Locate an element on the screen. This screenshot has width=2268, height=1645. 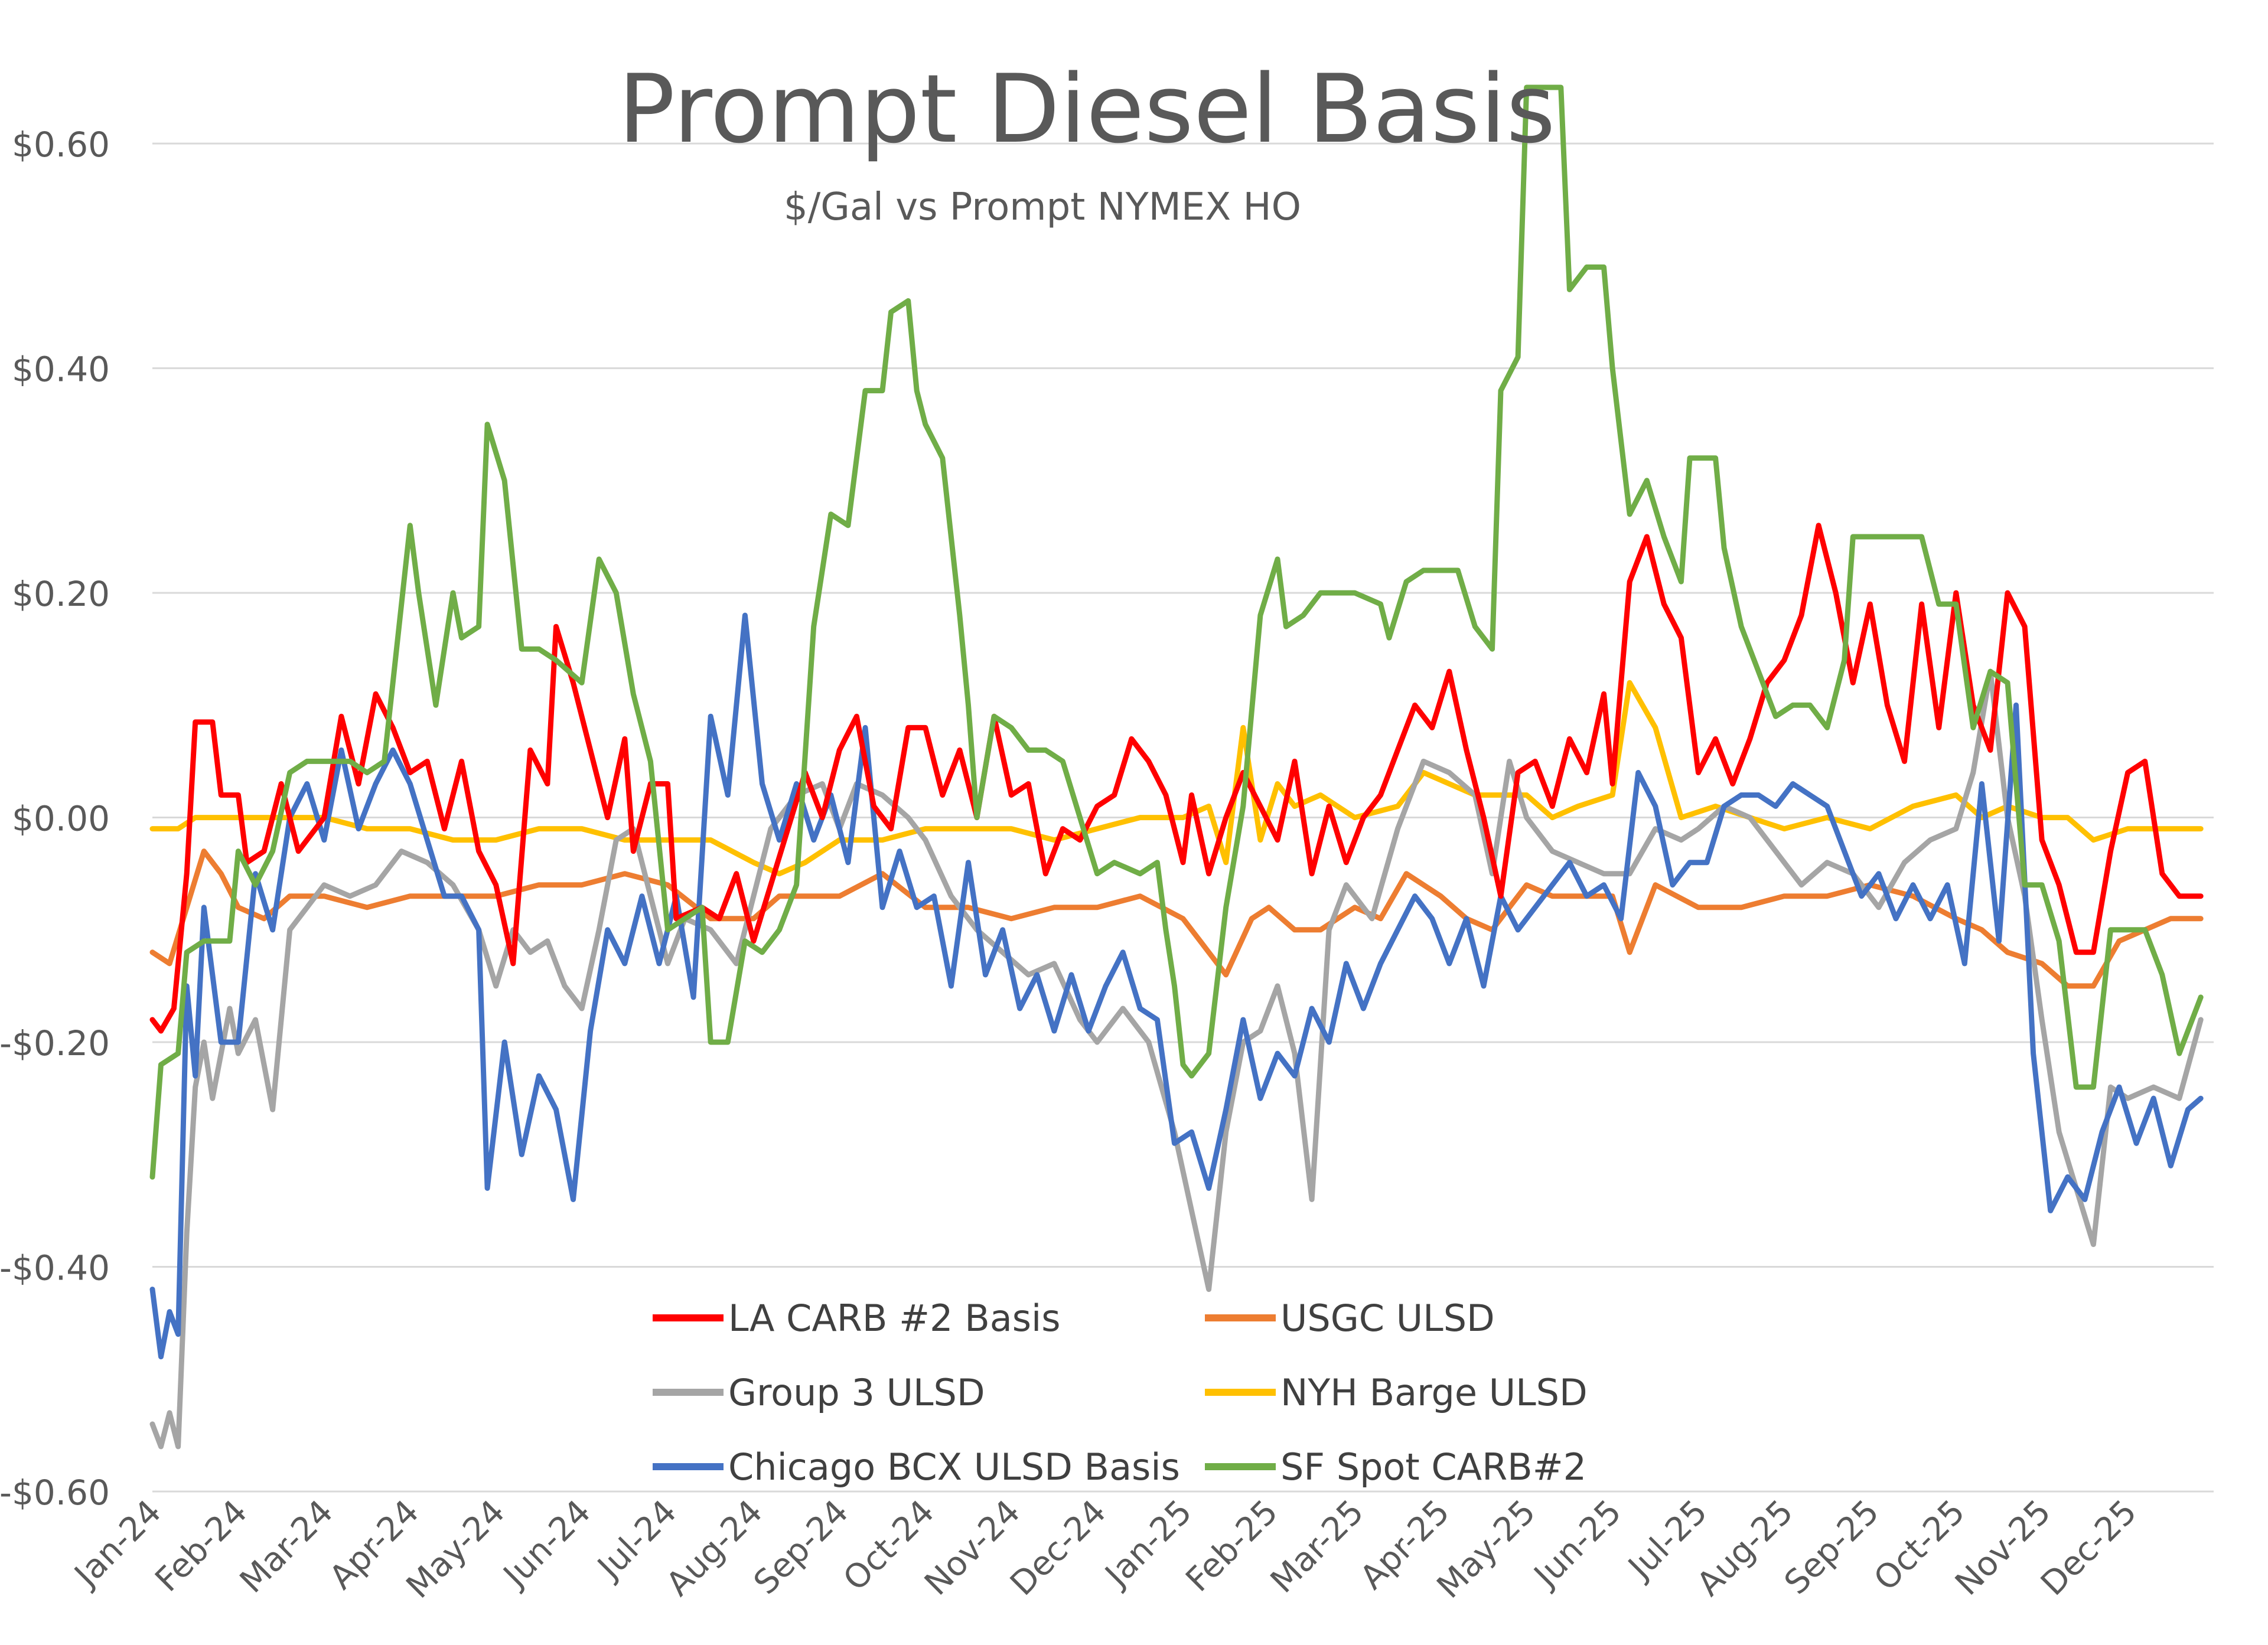
y-tick-label: -$0.20 is located at coordinates (55, 1043).